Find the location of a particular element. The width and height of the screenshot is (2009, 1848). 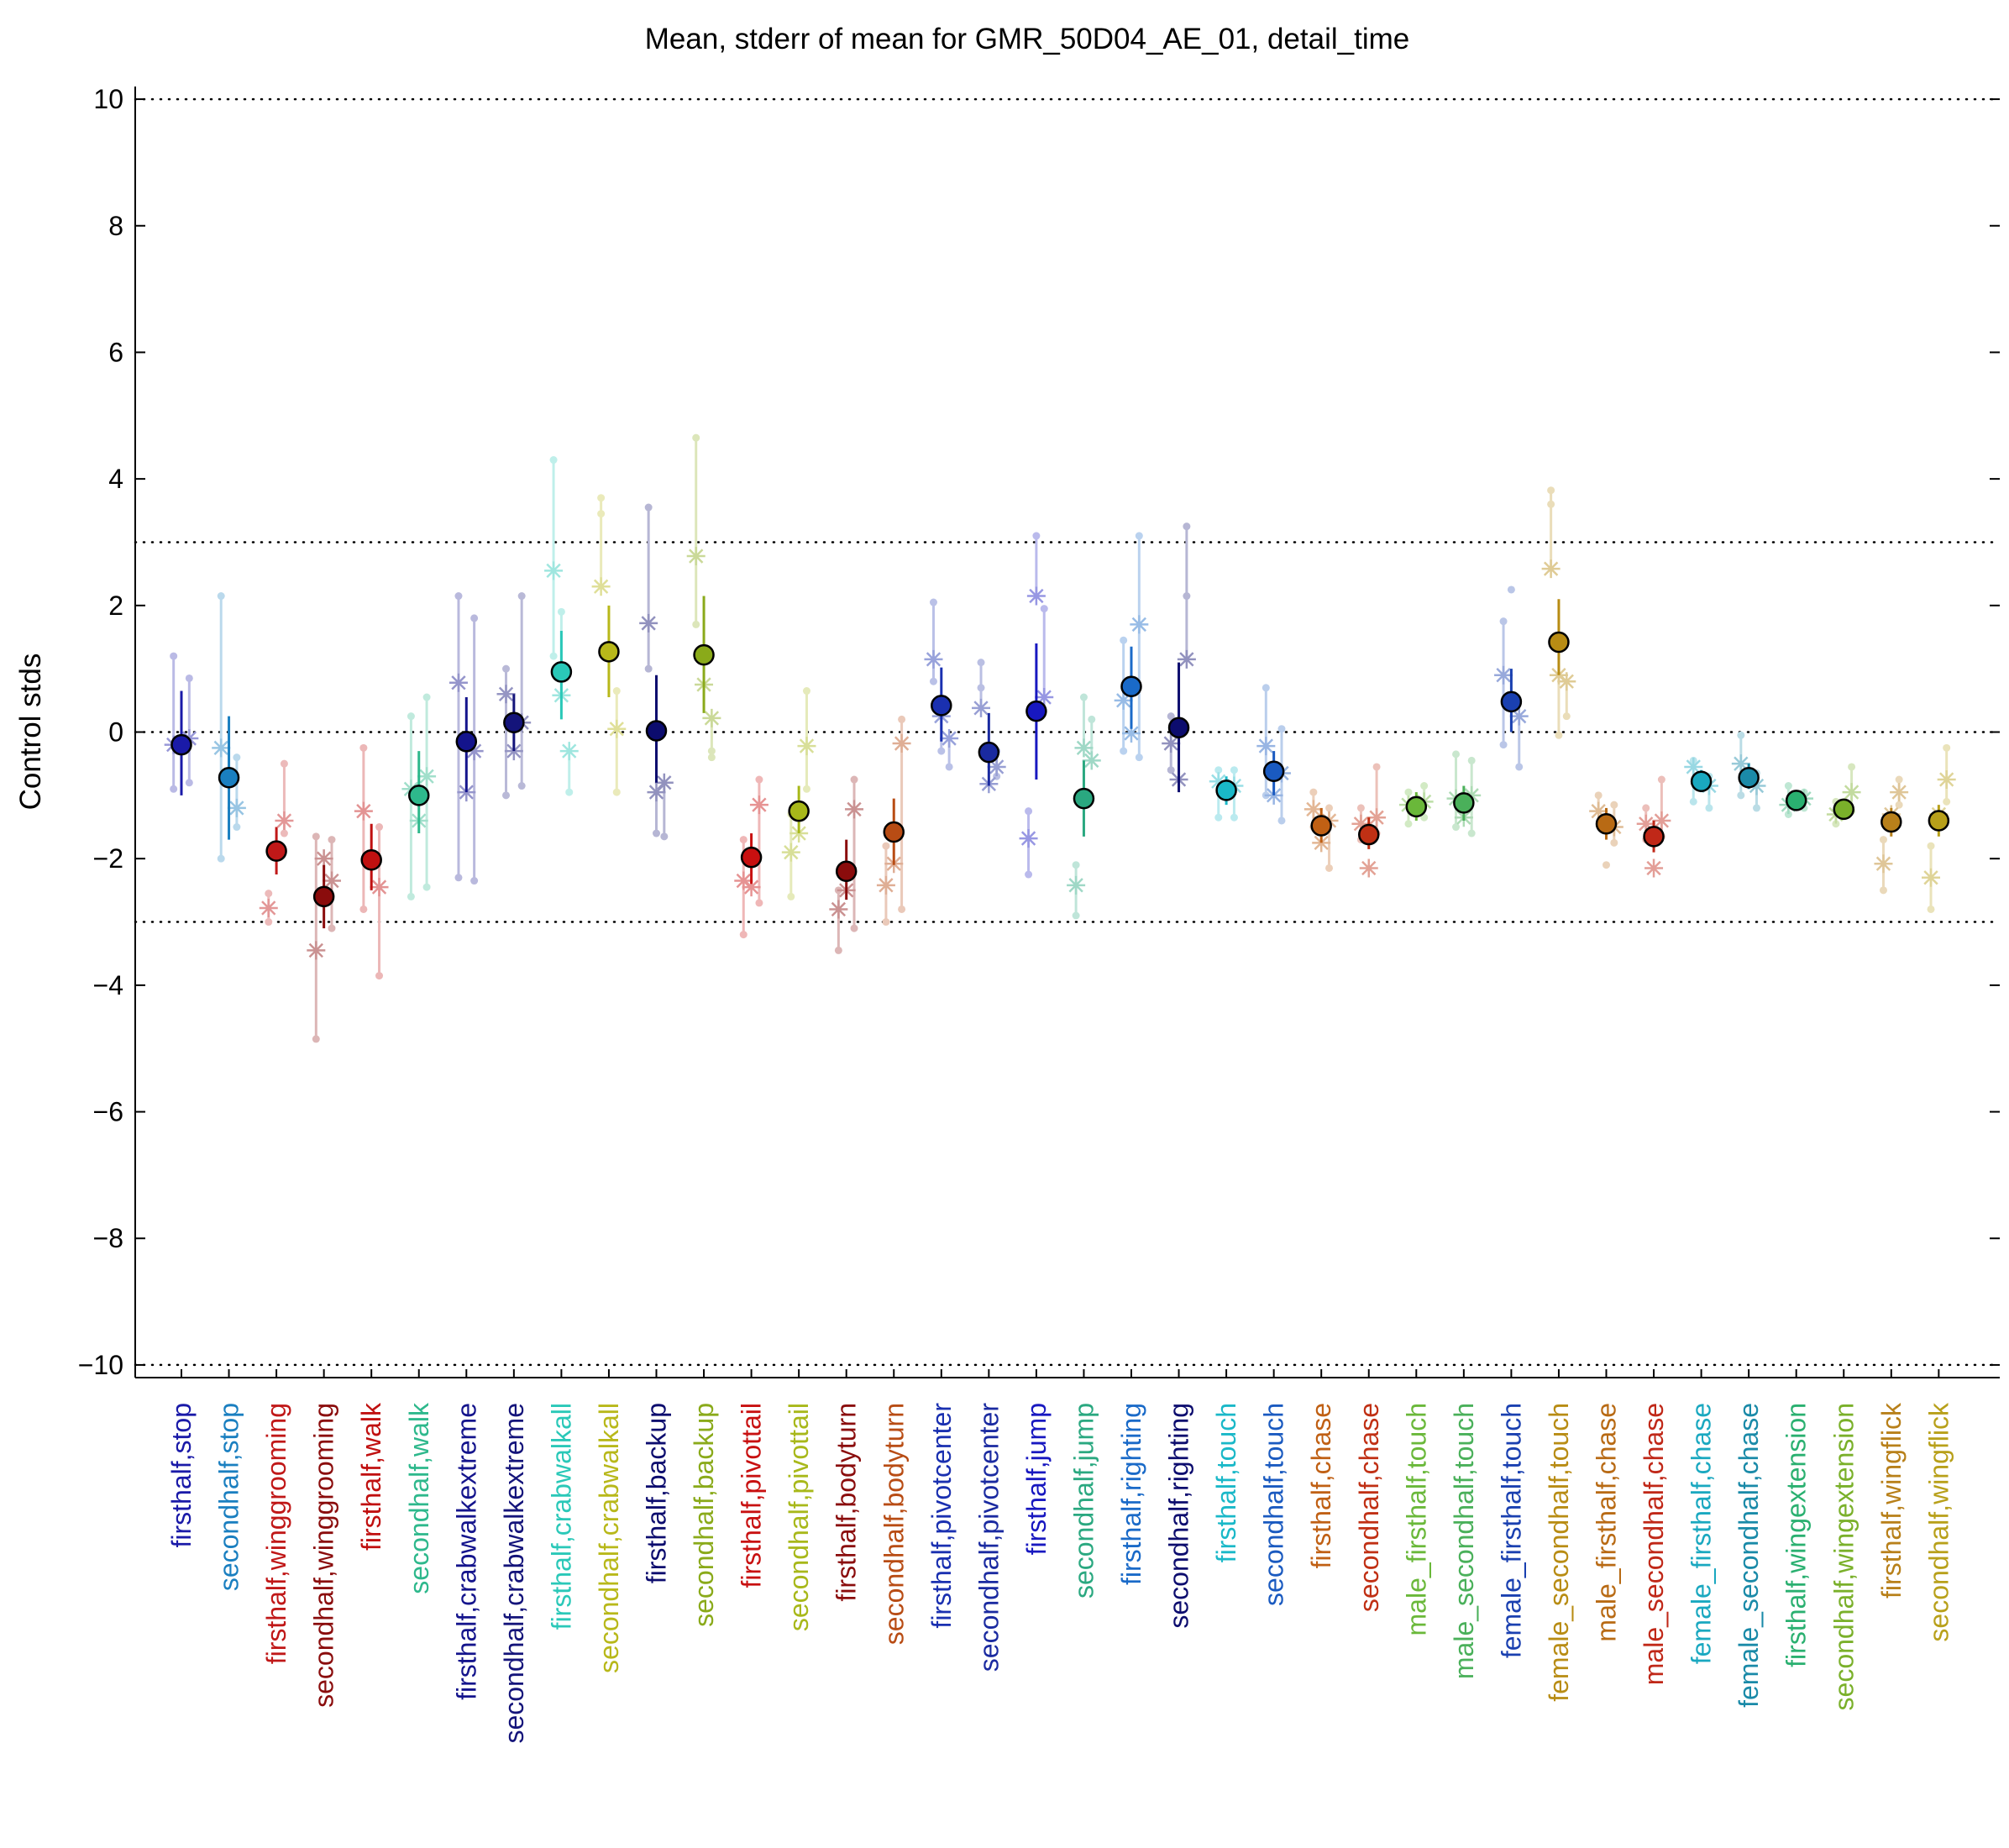

y-tick-label: 6 is located at coordinates (115, 352).